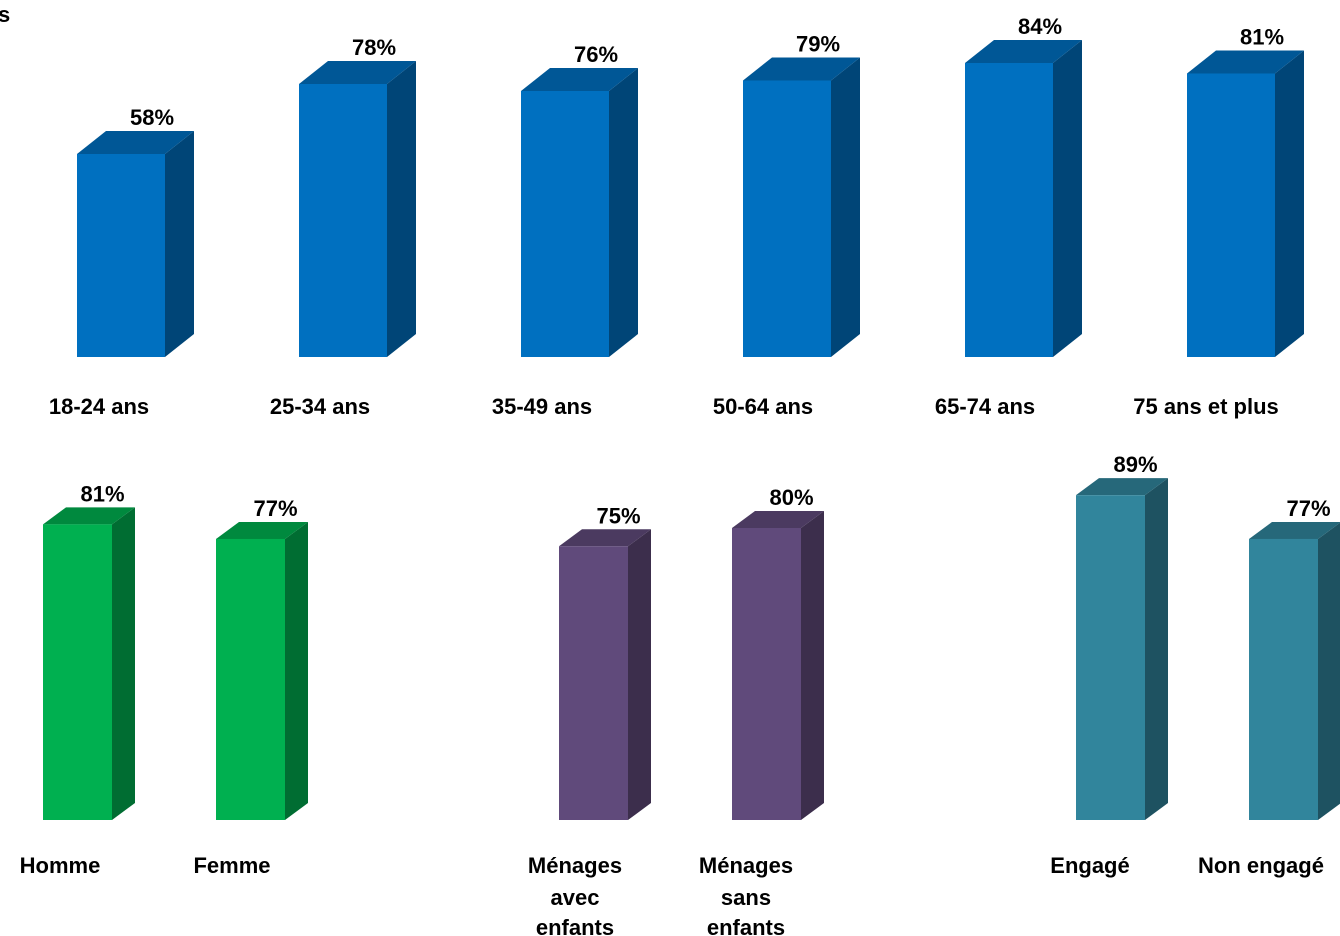 The height and width of the screenshot is (936, 1340). What do you see at coordinates (985, 406) in the screenshot?
I see `category-label-age-4: 65-74 ans` at bounding box center [985, 406].